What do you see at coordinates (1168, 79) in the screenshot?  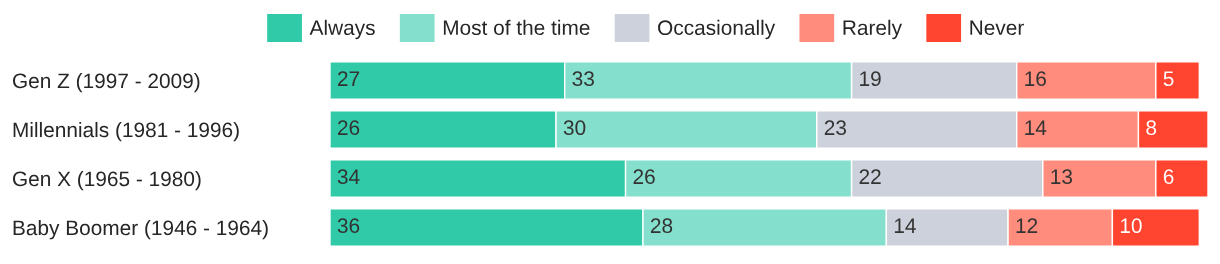 I see `data-label: 5` at bounding box center [1168, 79].